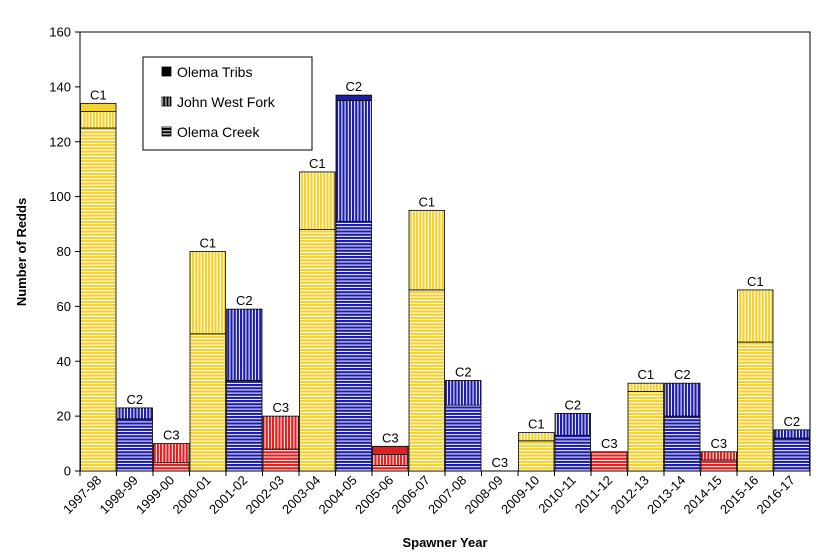  What do you see at coordinates (739, 495) in the screenshot?
I see `x-tick-label: 2015-16` at bounding box center [739, 495].